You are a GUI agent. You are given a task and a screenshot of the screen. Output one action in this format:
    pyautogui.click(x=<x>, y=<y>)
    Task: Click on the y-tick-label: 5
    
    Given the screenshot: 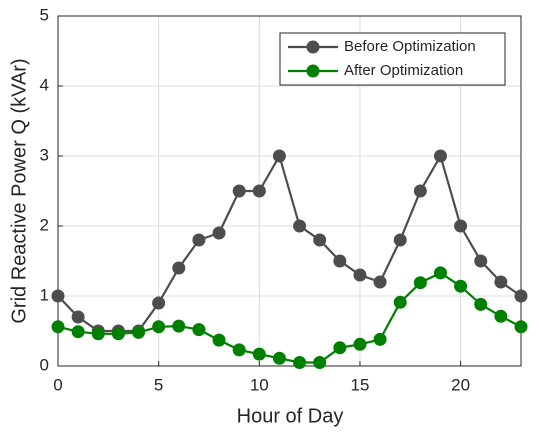 What is the action you would take?
    pyautogui.click(x=44, y=14)
    